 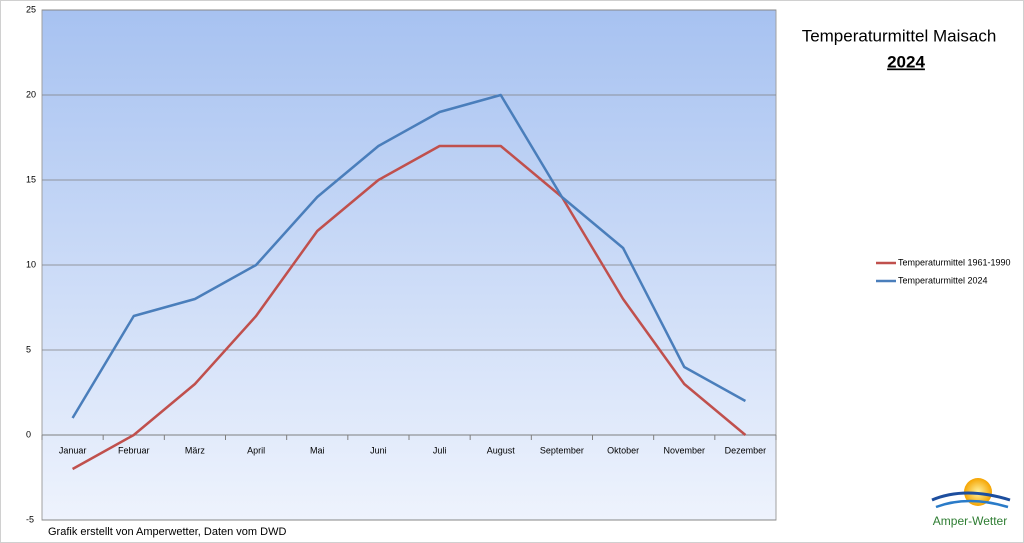 I want to click on legend-label: Temperaturmittel 1961-1990, so click(x=954, y=262).